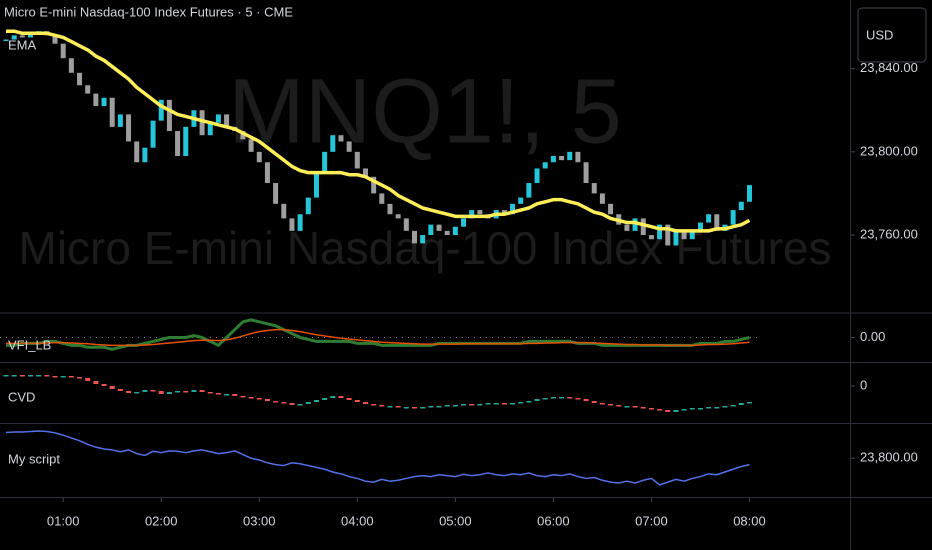  I want to click on watermark-symbol: MNQ1!, 5, so click(425, 111).